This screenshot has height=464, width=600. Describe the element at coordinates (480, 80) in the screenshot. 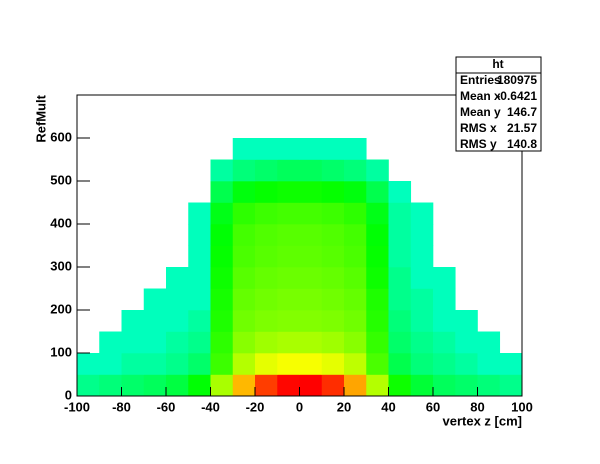

I see `stats-label: Entries` at that location.